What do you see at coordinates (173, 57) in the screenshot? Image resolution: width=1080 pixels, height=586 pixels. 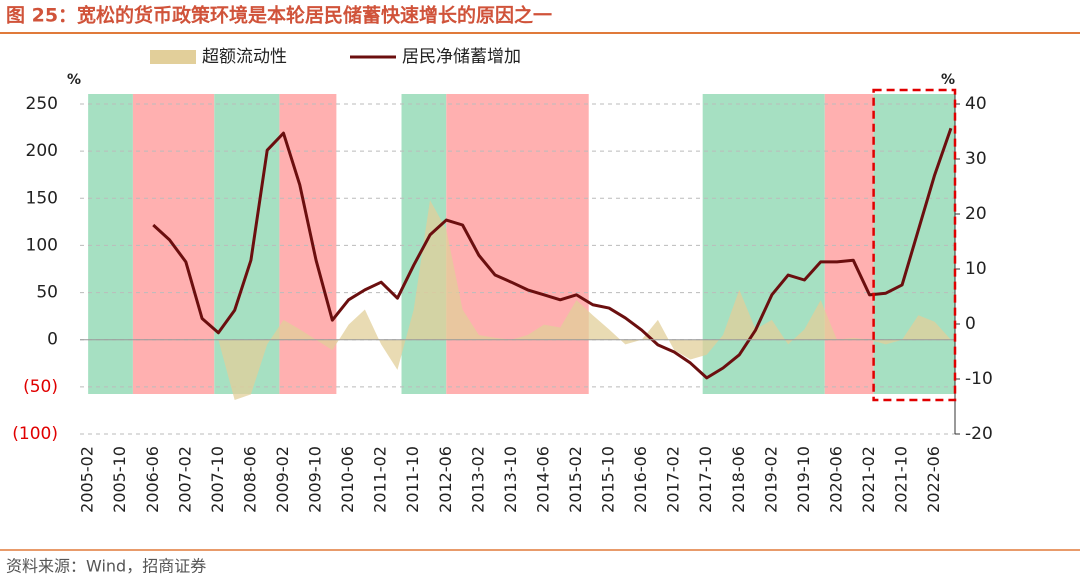 I see `legend-swatch` at bounding box center [173, 57].